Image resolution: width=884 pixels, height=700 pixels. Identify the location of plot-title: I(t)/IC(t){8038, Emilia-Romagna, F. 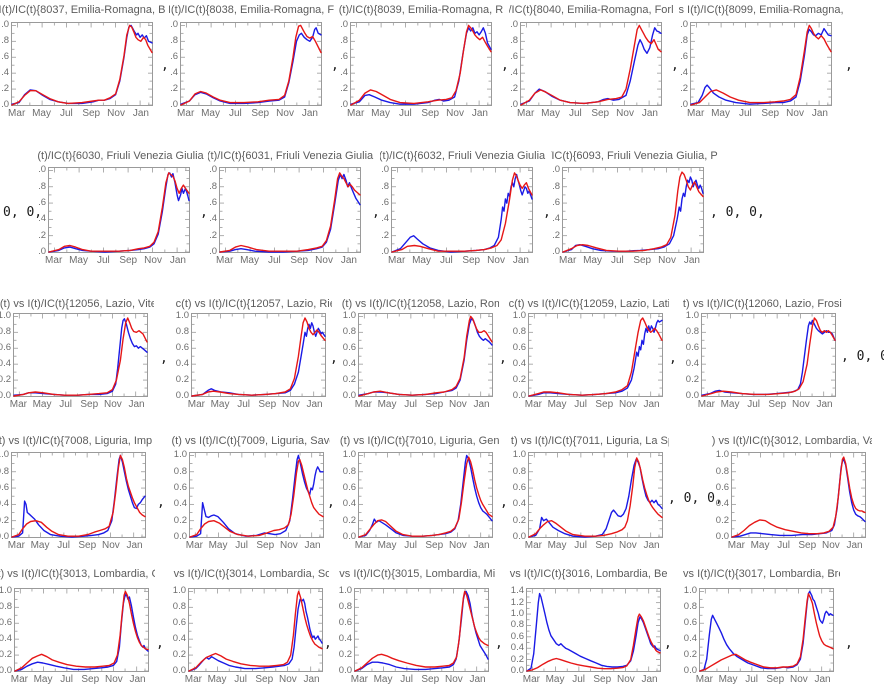
(252, 10).